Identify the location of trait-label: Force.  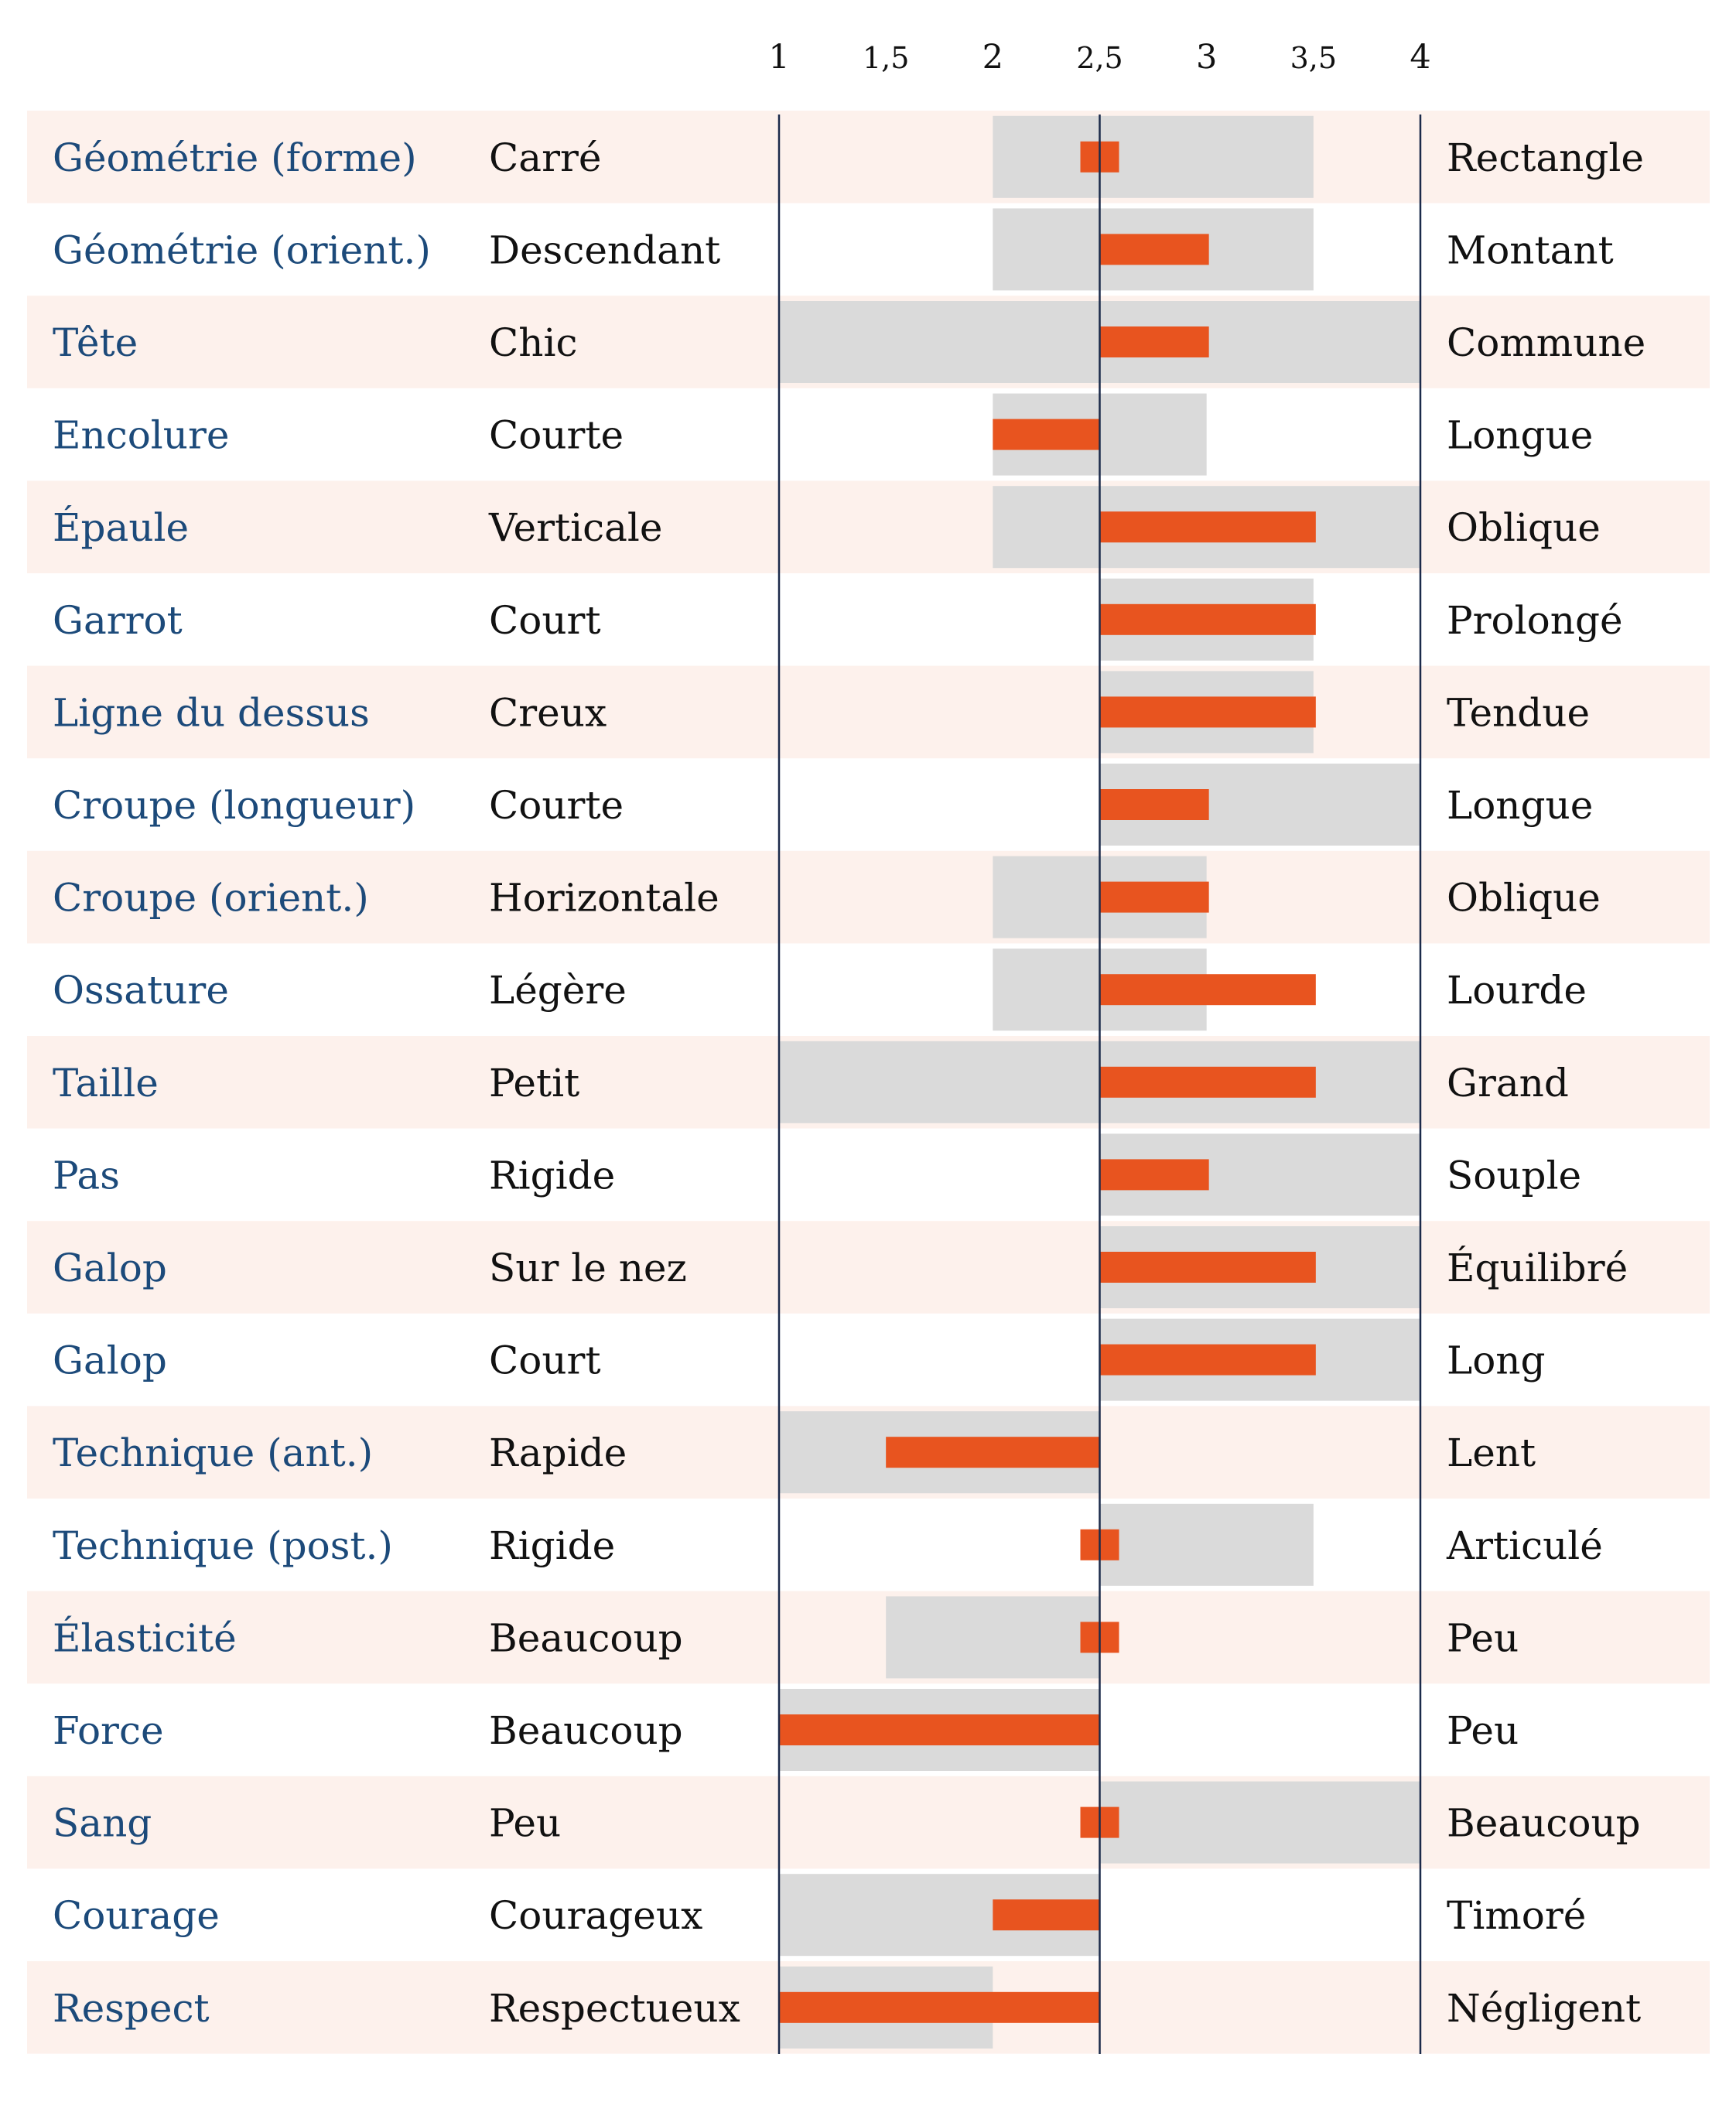
(108, 1730).